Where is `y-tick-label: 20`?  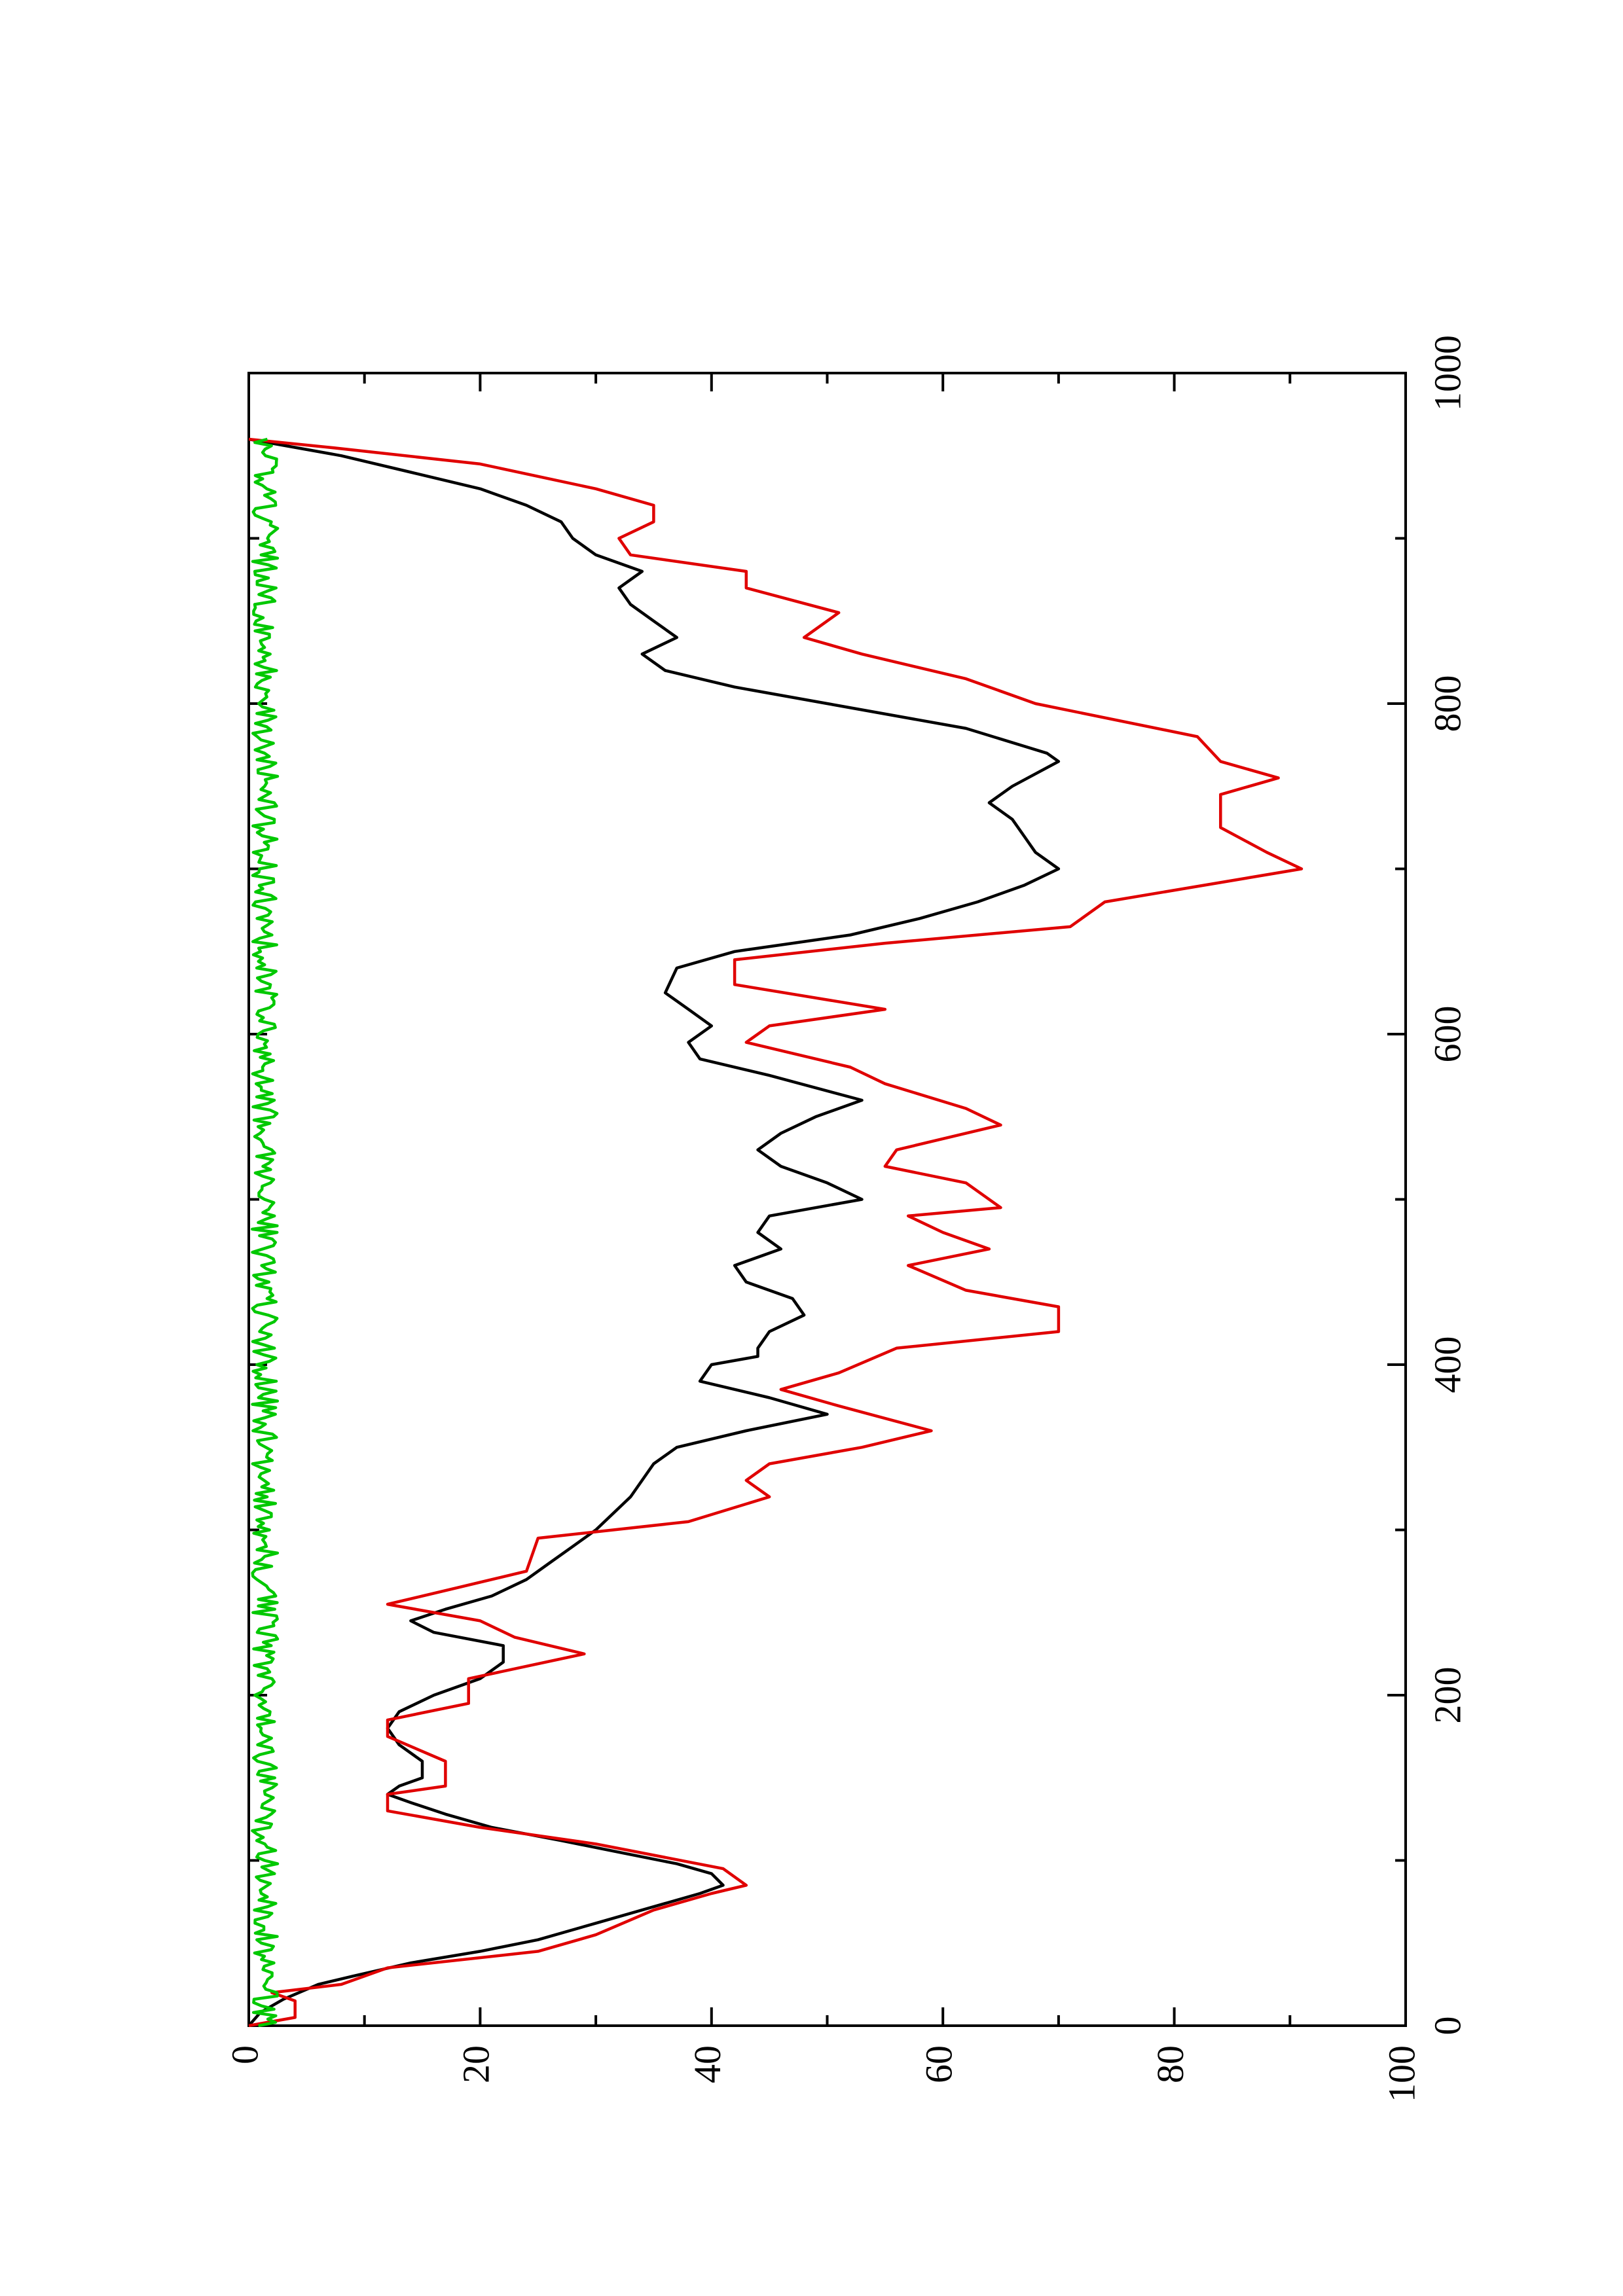
y-tick-label: 20 is located at coordinates (476, 2064).